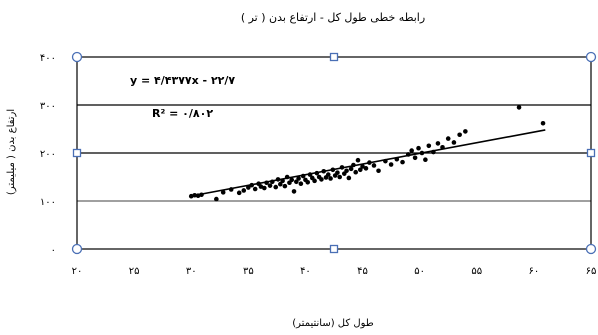  Describe the element at coordinates (305, 271) in the screenshot. I see `x-tick-label: ۴۰` at that location.